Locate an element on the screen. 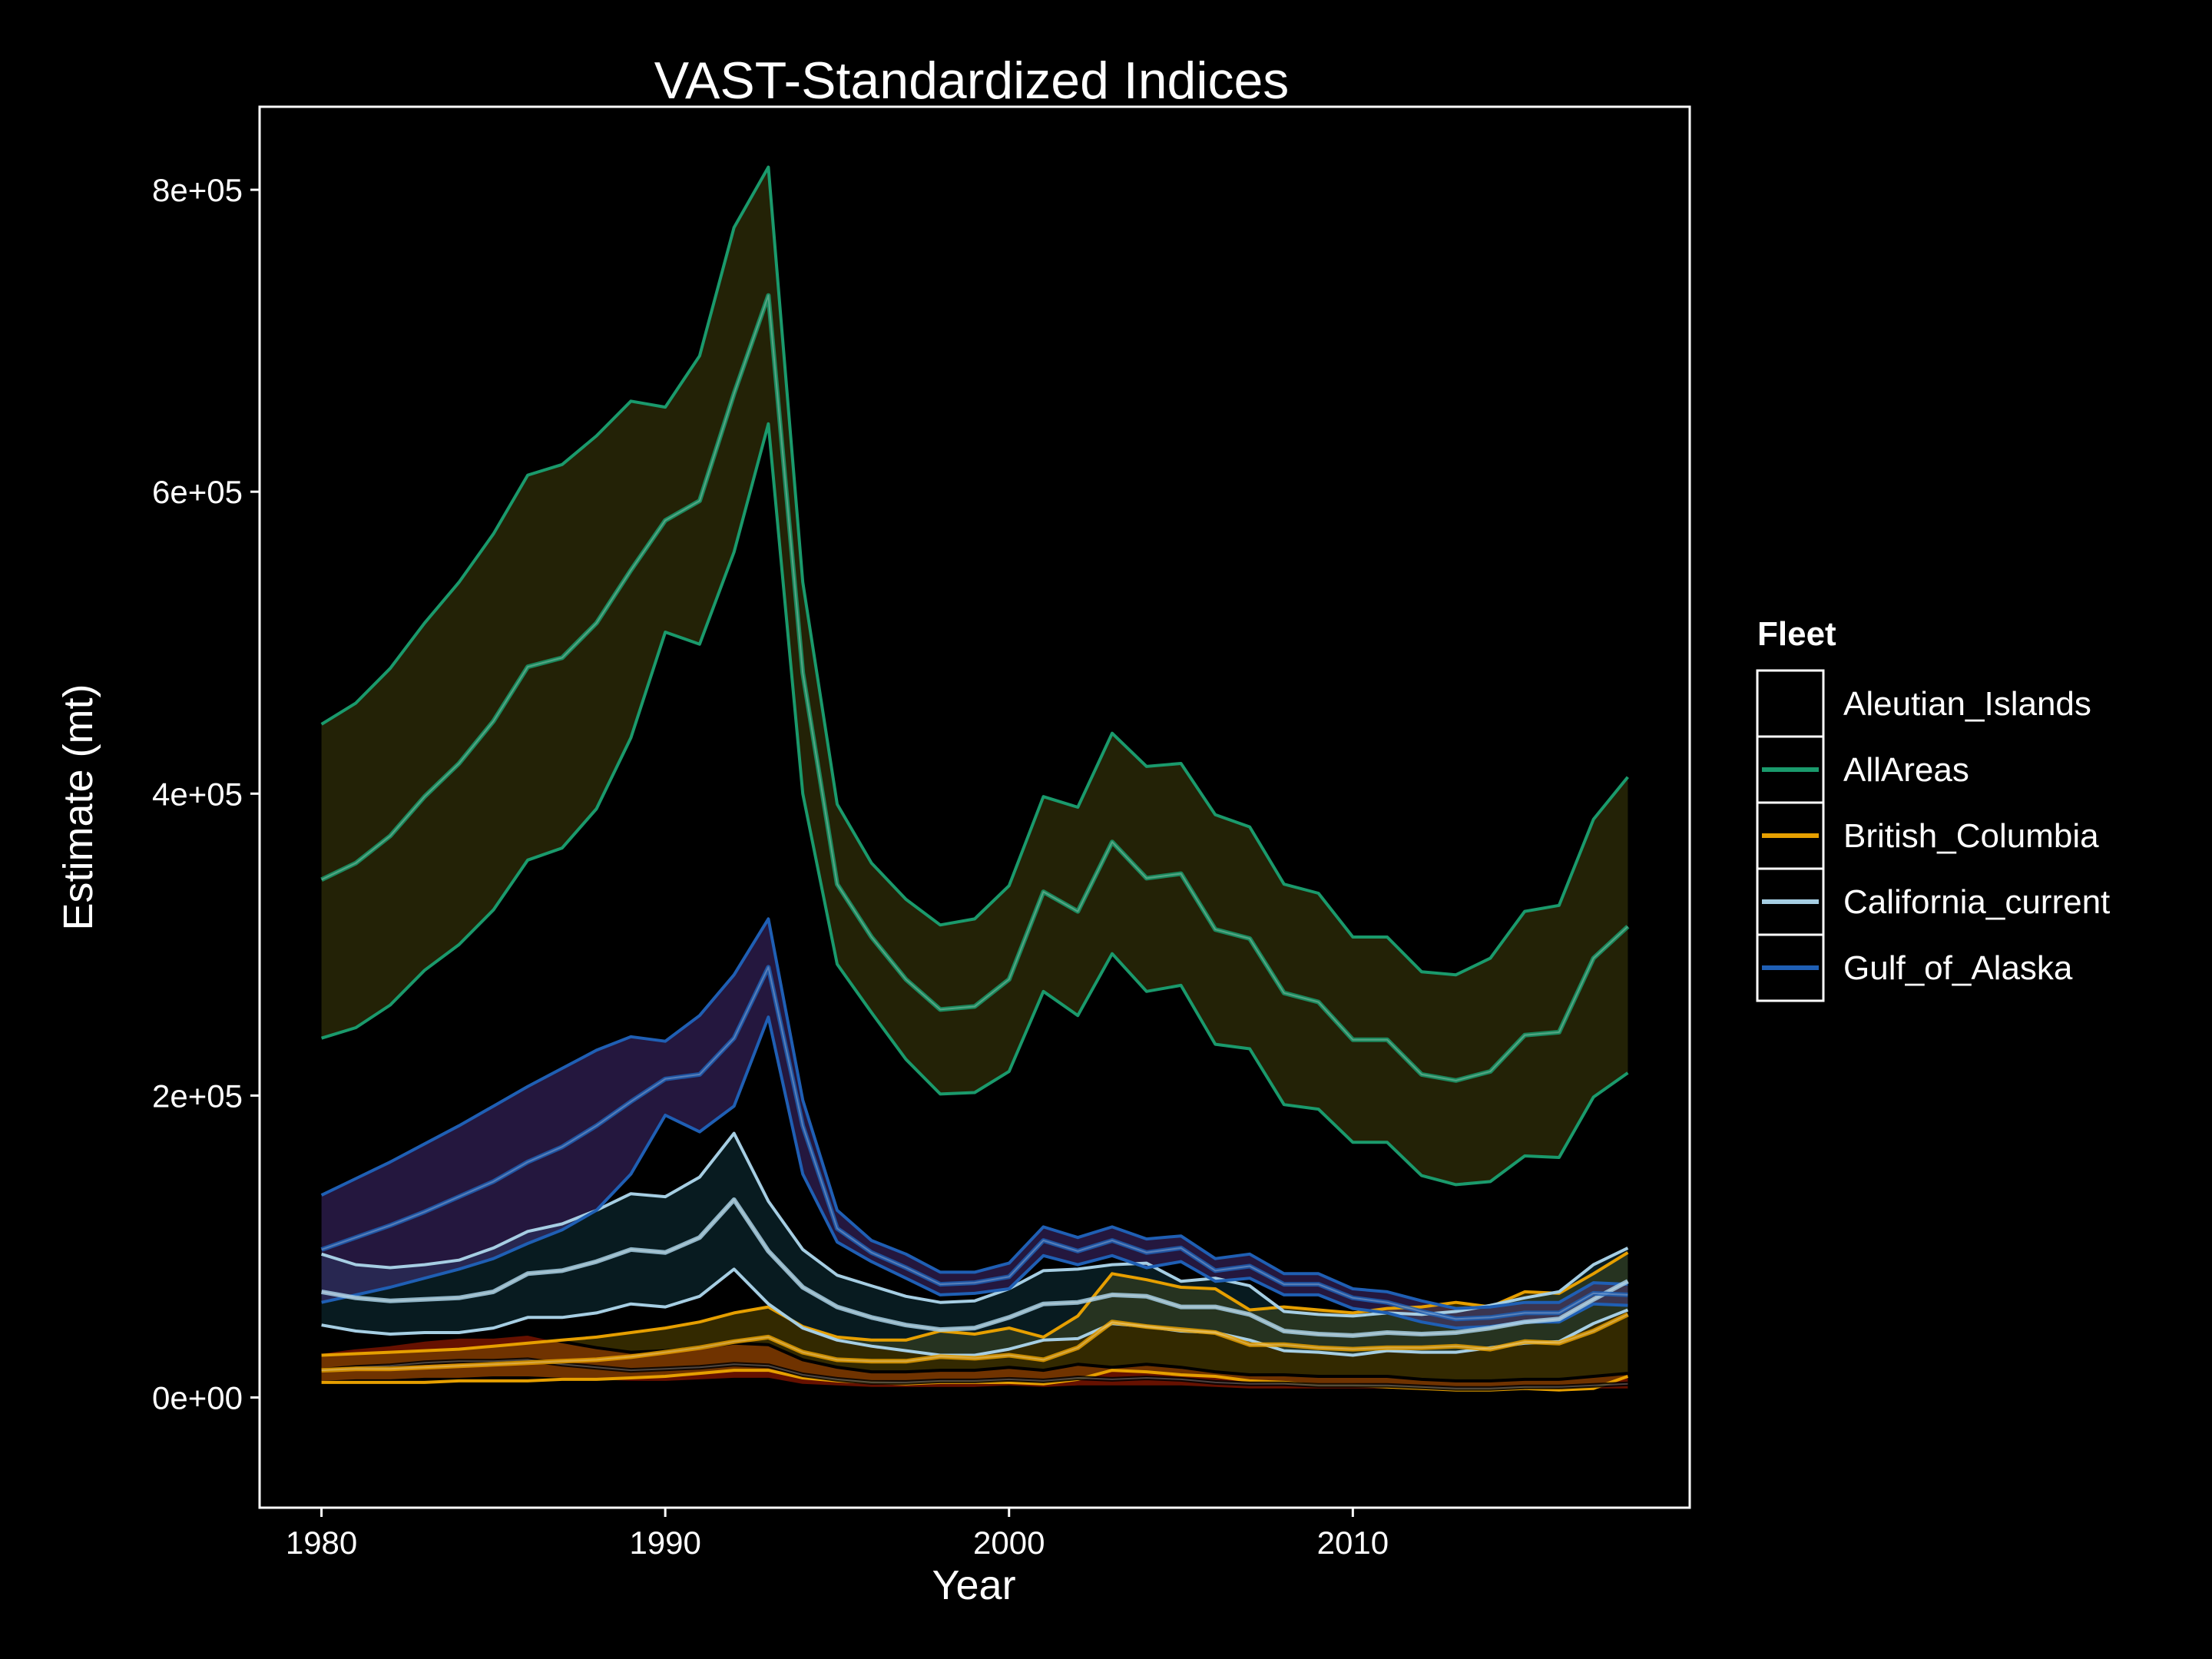 The image size is (2212, 1659). x-tick-label: 1980 is located at coordinates (321, 1543).